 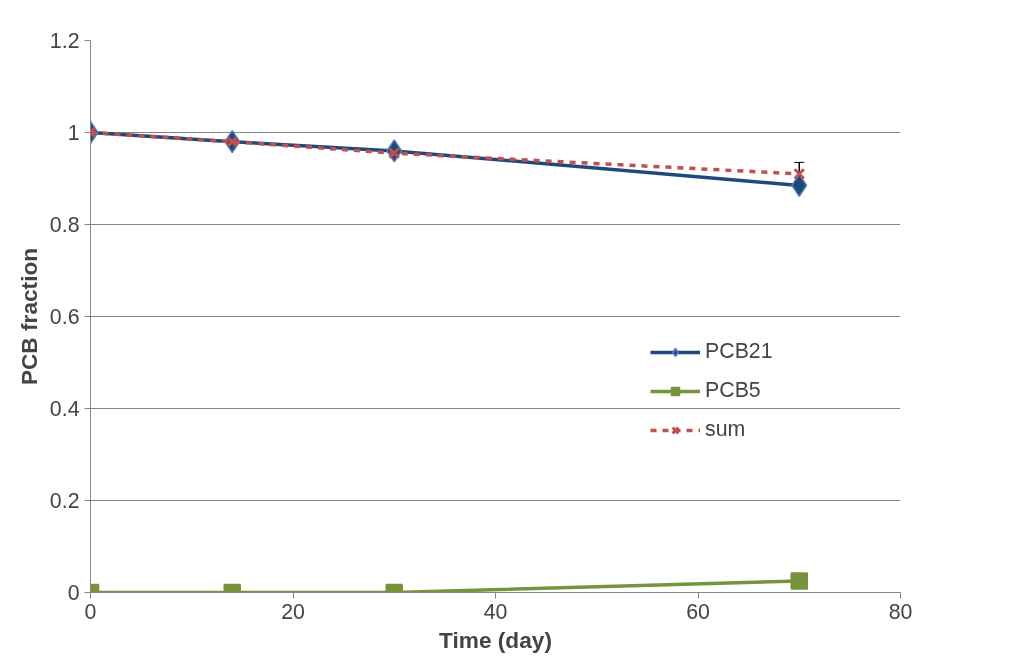 What do you see at coordinates (64, 409) in the screenshot?
I see `y-tick-label: 0.4` at bounding box center [64, 409].